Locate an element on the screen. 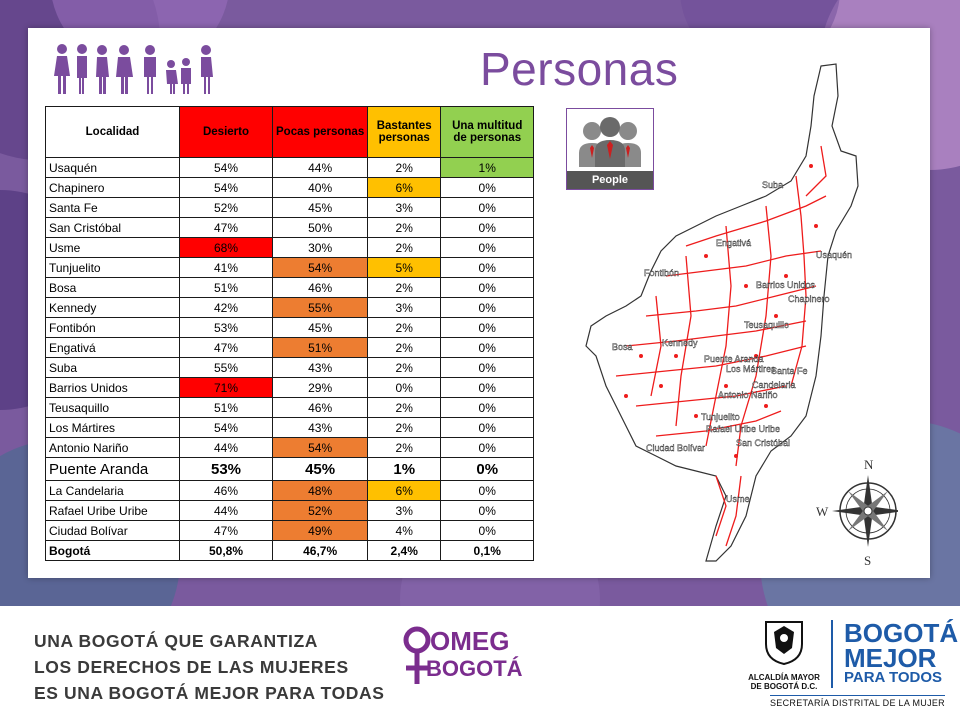  table-row: Chapinero 54% 40% 6% 0% is located at coordinates (290, 187).